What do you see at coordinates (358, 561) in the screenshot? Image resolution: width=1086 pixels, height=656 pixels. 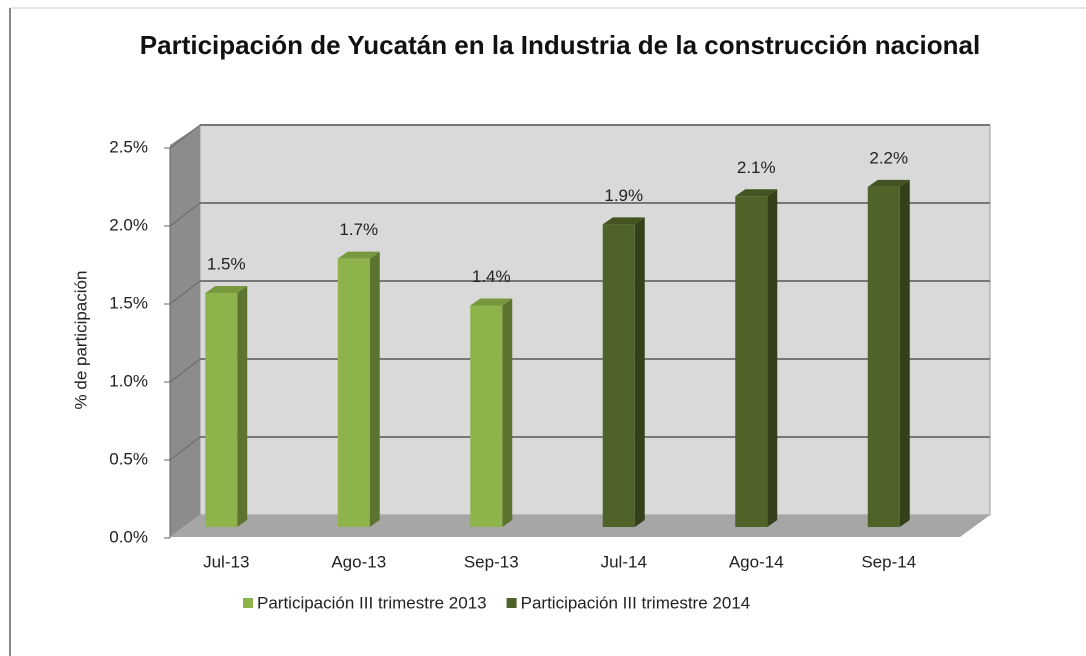 I see `x-tick-label: Ago-13` at bounding box center [358, 561].